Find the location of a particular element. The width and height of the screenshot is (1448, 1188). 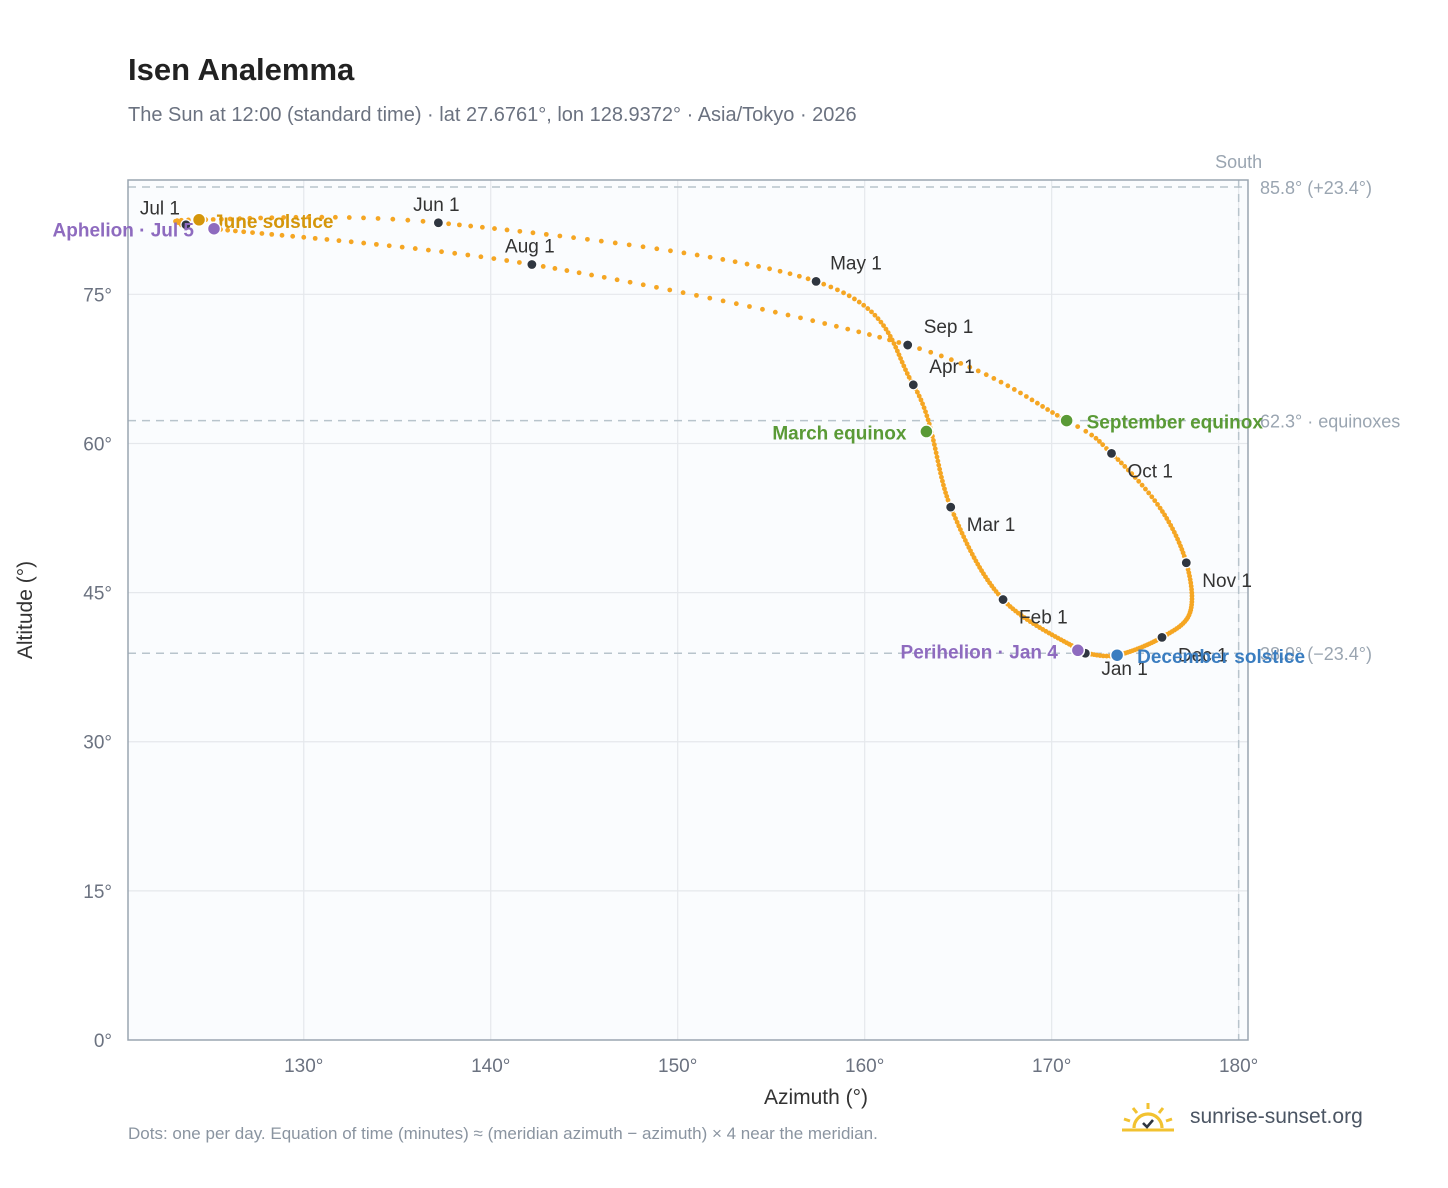

month-marker-label: Oct 1 is located at coordinates (1150, 471).